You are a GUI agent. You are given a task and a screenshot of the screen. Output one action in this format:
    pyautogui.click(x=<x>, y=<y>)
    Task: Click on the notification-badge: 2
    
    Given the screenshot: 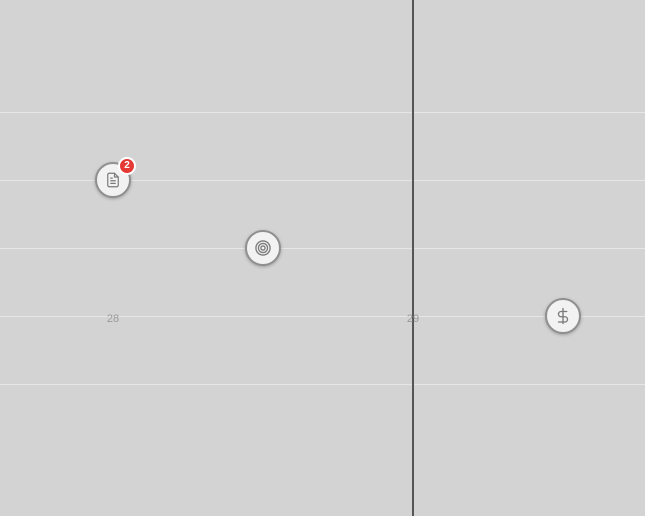 What is the action you would take?
    pyautogui.click(x=127, y=166)
    